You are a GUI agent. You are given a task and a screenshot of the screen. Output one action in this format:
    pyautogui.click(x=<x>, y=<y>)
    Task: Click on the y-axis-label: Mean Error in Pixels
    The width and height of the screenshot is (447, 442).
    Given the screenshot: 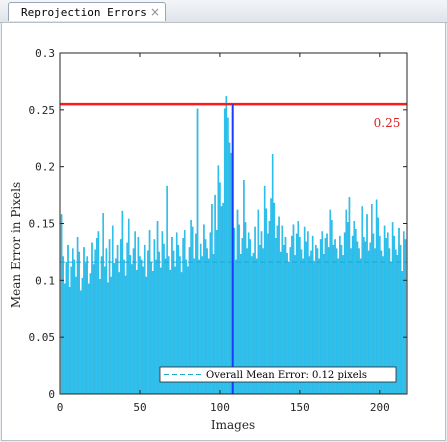 What is the action you would take?
    pyautogui.click(x=16, y=245)
    